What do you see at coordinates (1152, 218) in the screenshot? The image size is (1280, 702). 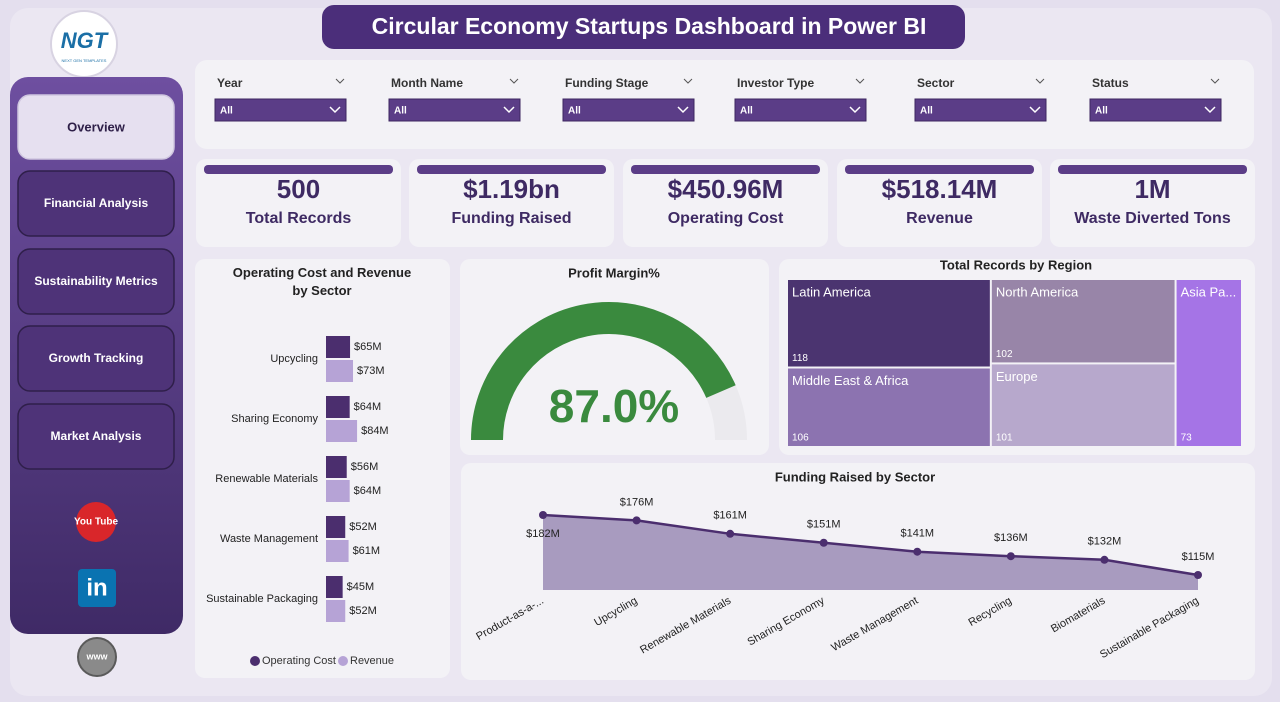 I see `kpi-label: Waste Diverted Tons` at bounding box center [1152, 218].